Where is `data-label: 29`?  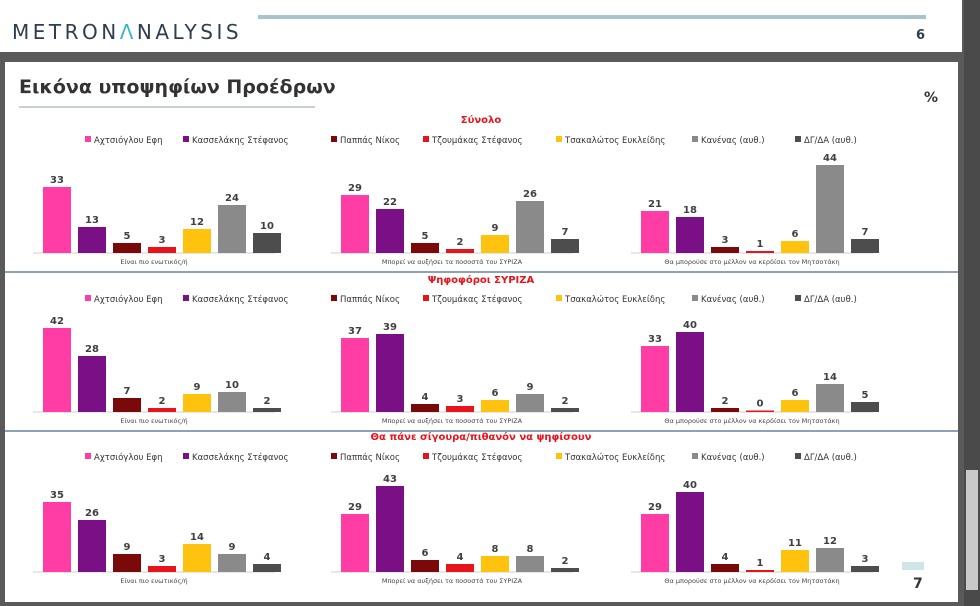
data-label: 29 is located at coordinates (355, 188).